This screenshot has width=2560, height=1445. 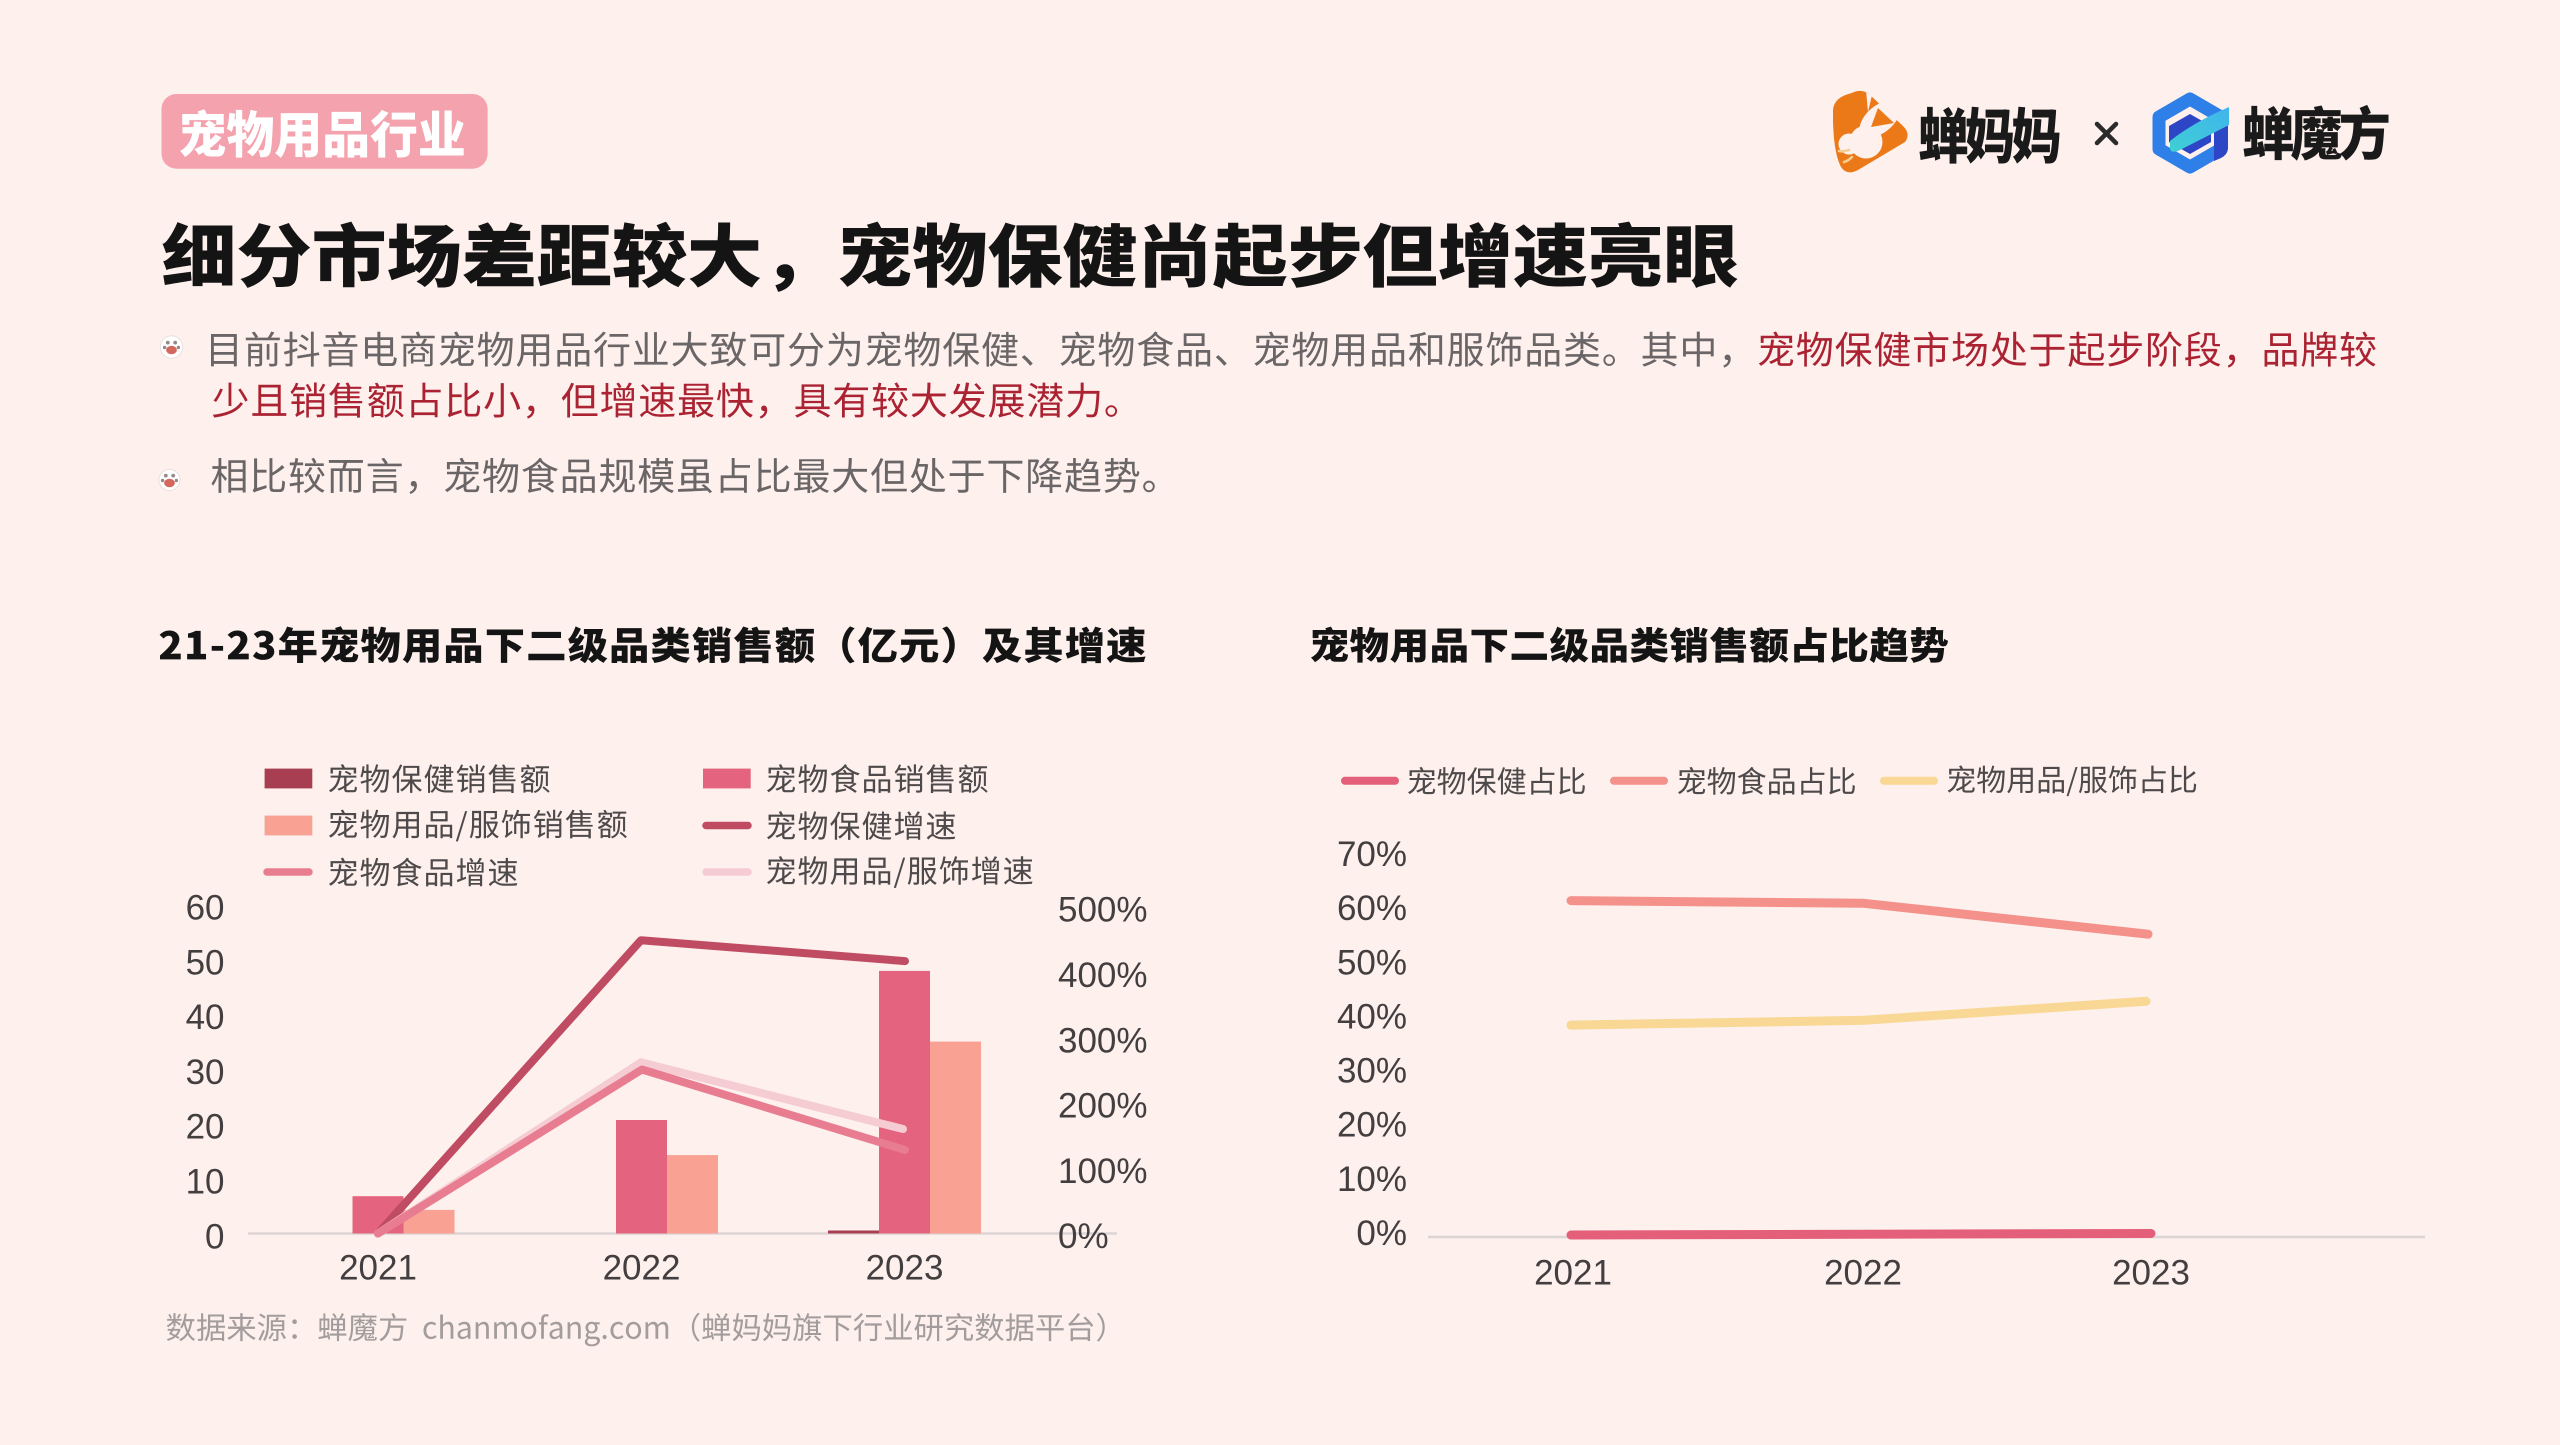 What do you see at coordinates (1103, 1171) in the screenshot?
I see `svg-text: 100%` at bounding box center [1103, 1171].